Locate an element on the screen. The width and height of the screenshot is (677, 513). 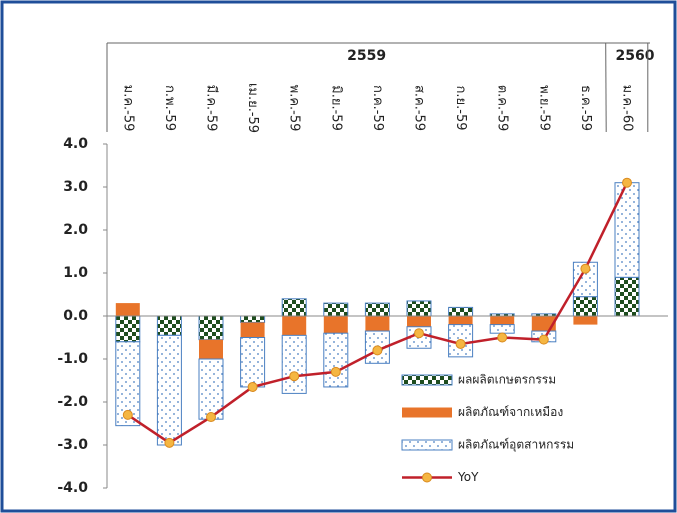
y-tick-label: 4.0 is located at coordinates (75, 144).